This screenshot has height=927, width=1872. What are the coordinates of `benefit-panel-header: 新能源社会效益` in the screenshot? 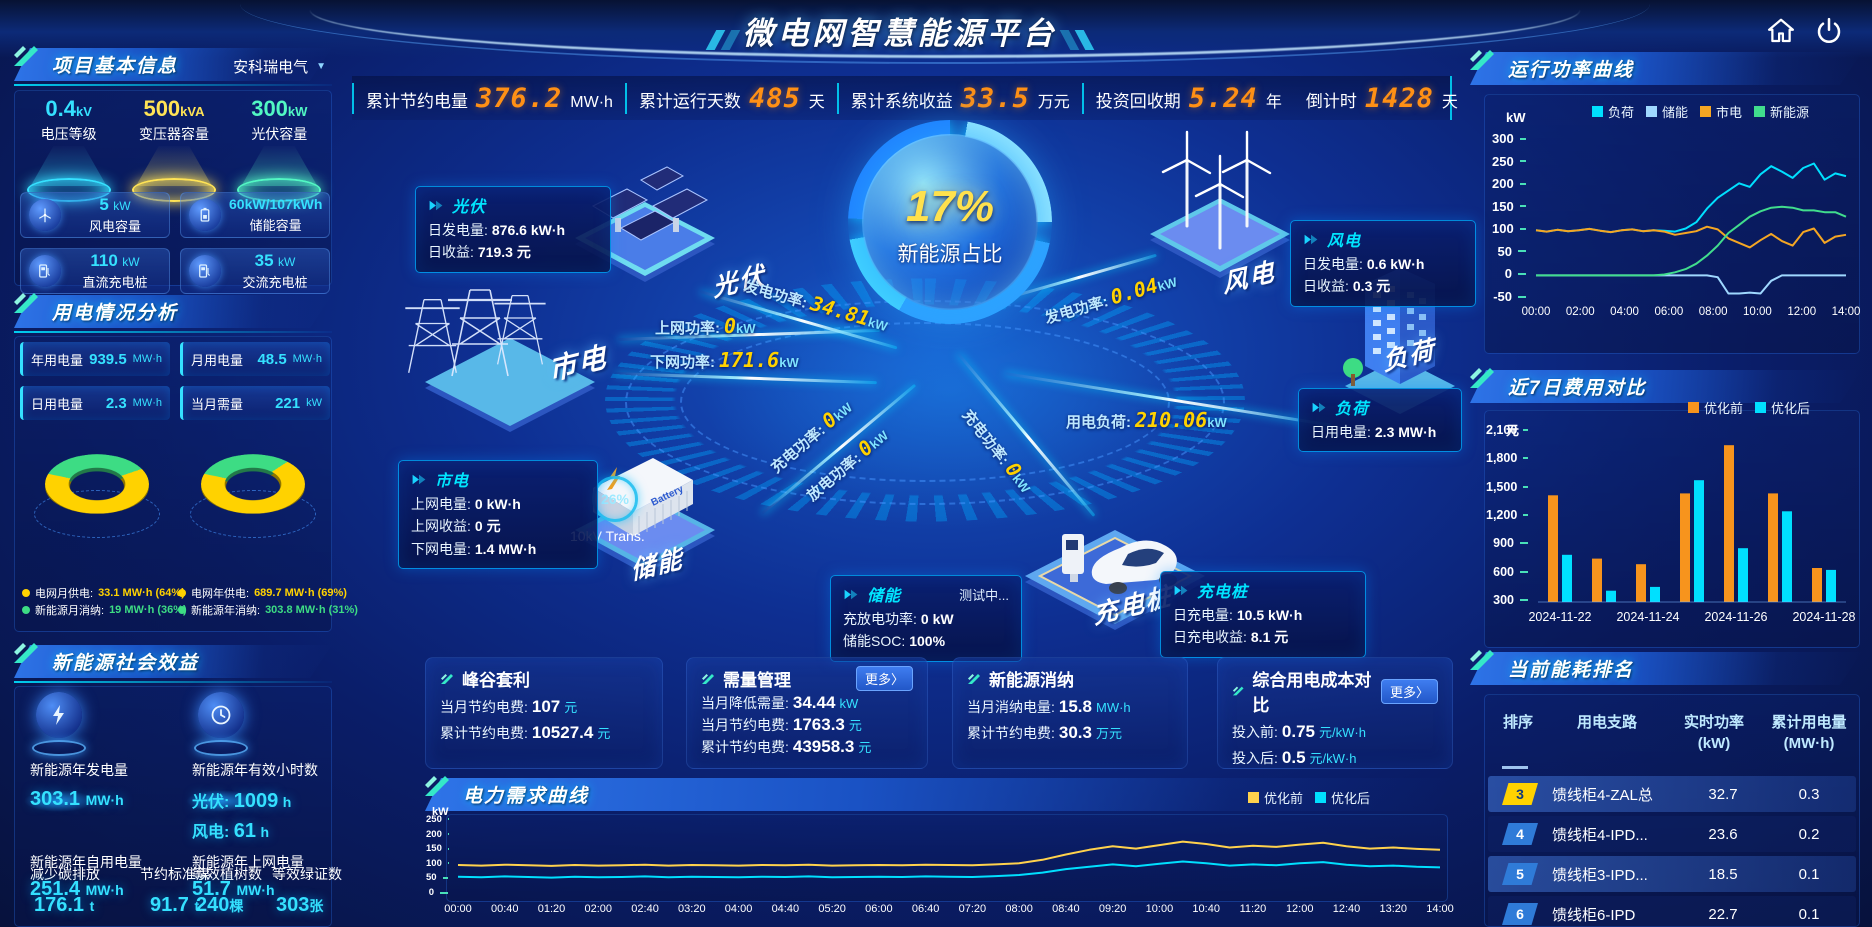 It's located at (173, 661).